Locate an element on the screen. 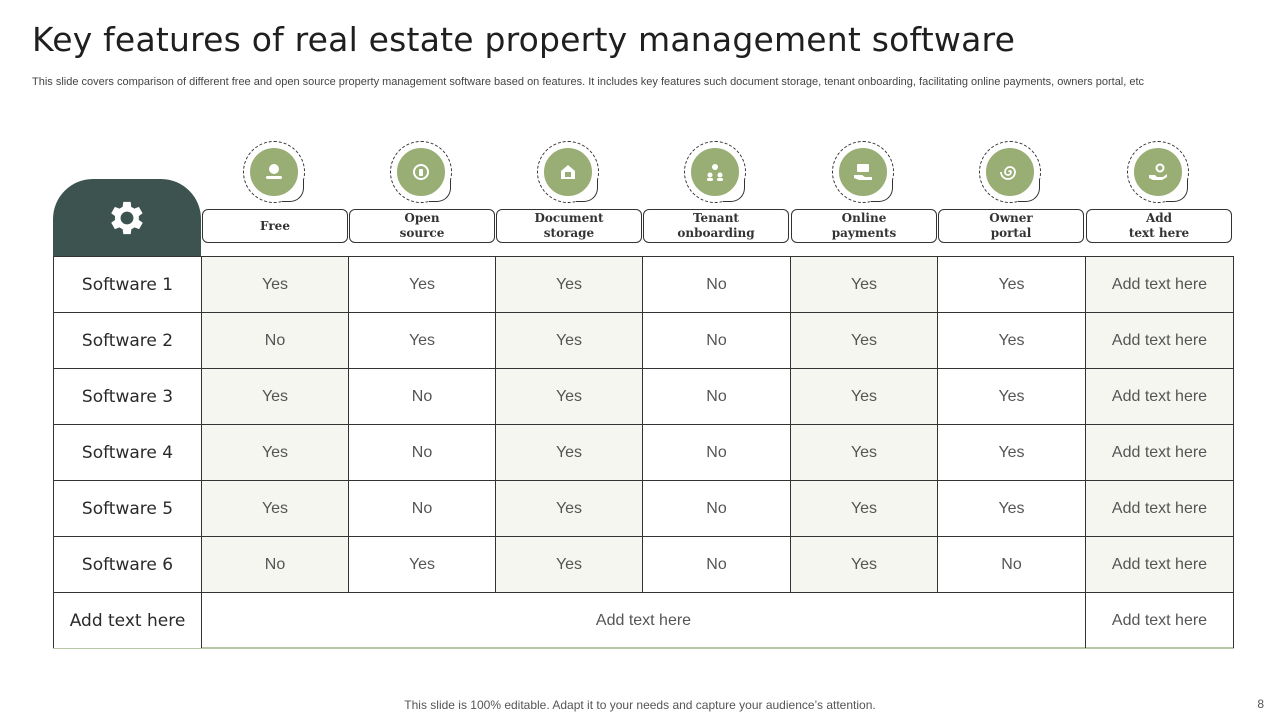 Image resolution: width=1280 pixels, height=720 pixels. team-settings-icon is located at coordinates (715, 172).